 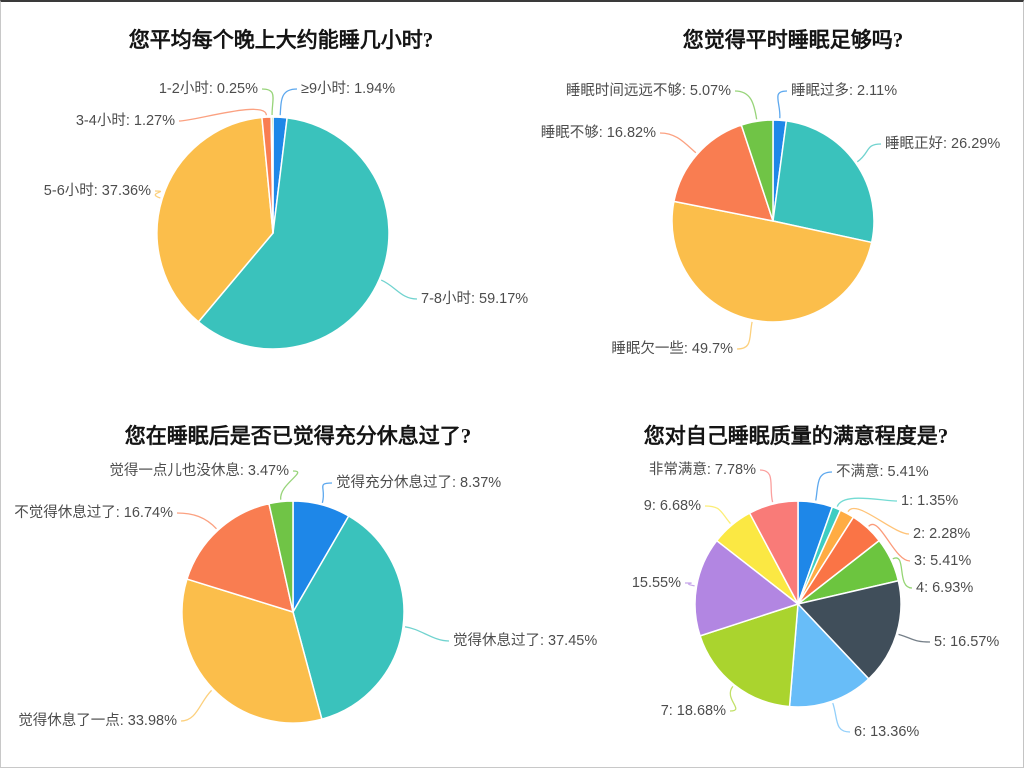 What do you see at coordinates (943, 561) in the screenshot?
I see `pie-label: 3: 5.41%` at bounding box center [943, 561].